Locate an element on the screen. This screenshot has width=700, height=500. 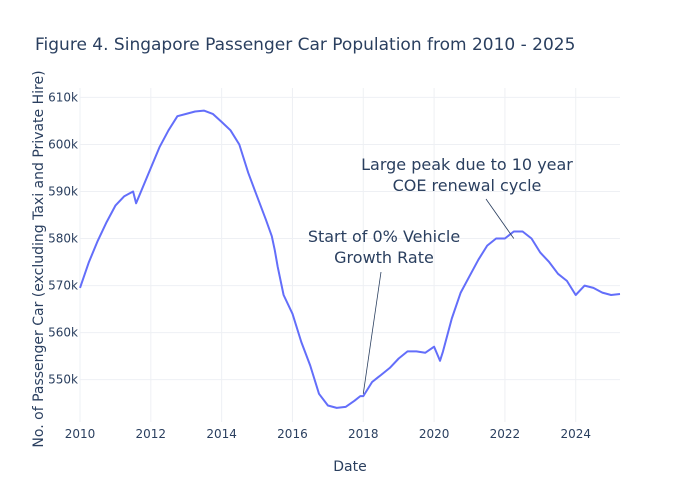
y-tick-label: 550k is located at coordinates (63, 380).